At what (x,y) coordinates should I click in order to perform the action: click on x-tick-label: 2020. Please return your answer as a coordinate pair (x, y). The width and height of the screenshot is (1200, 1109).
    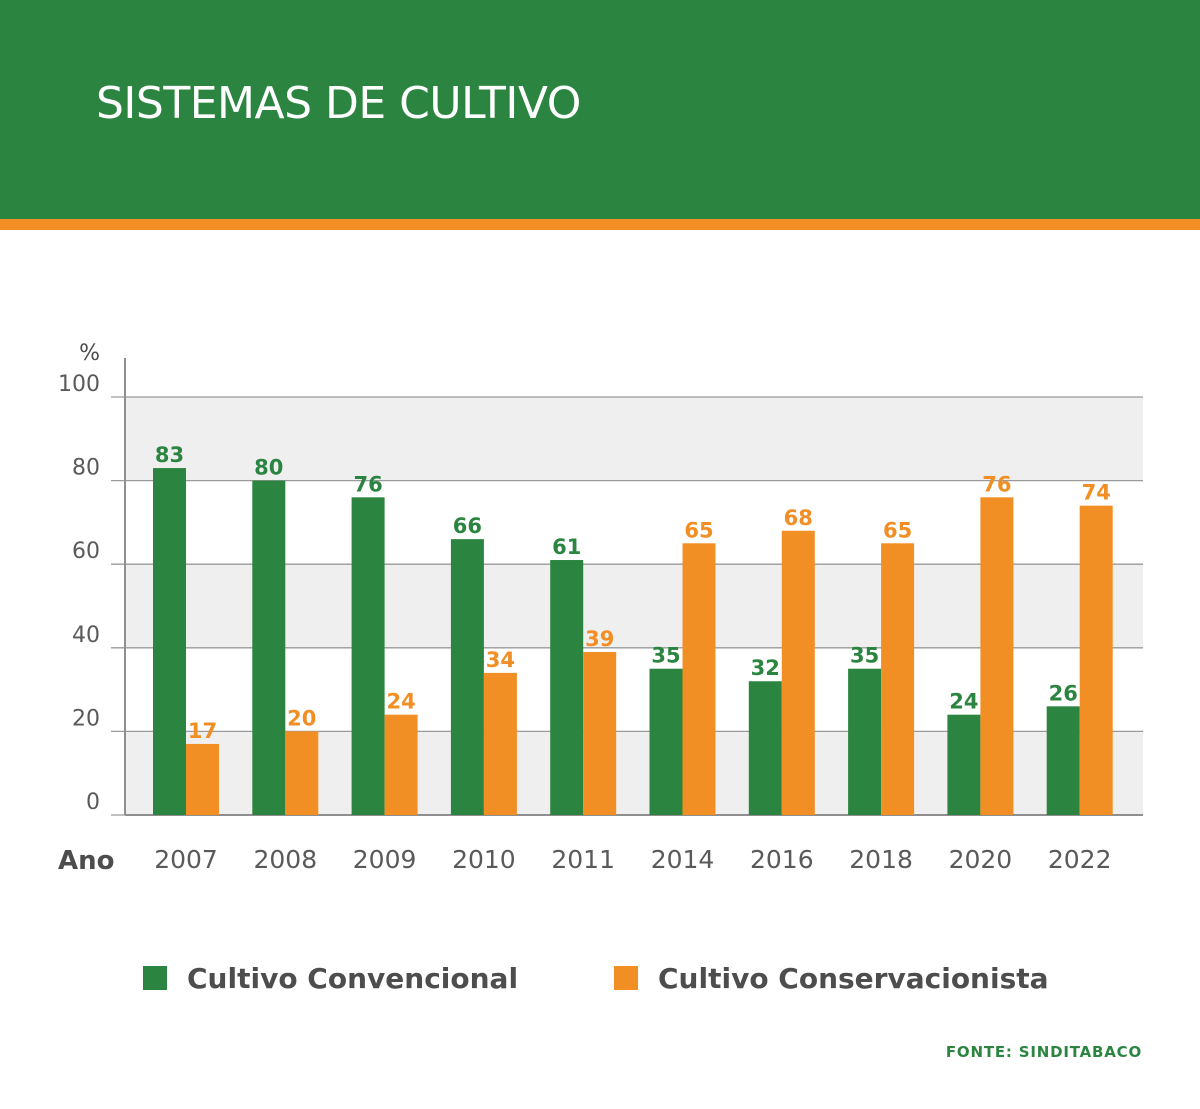
    Looking at the image, I should click on (981, 859).